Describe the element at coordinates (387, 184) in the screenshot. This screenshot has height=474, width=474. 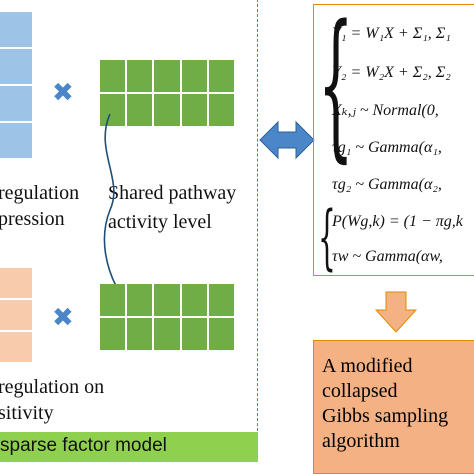
I see `formula-5: τg₂ ~ Gamma(α₂,` at that location.